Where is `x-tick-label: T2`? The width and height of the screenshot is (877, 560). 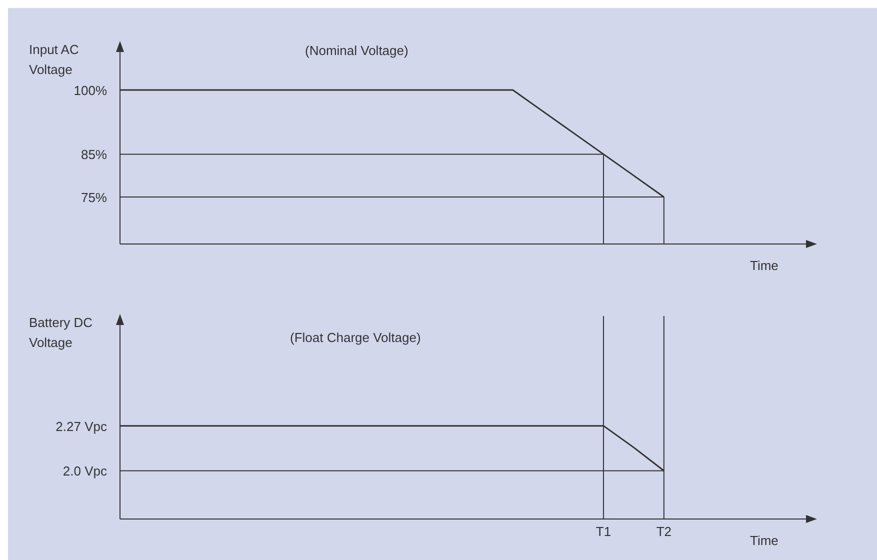 x-tick-label: T2 is located at coordinates (664, 532).